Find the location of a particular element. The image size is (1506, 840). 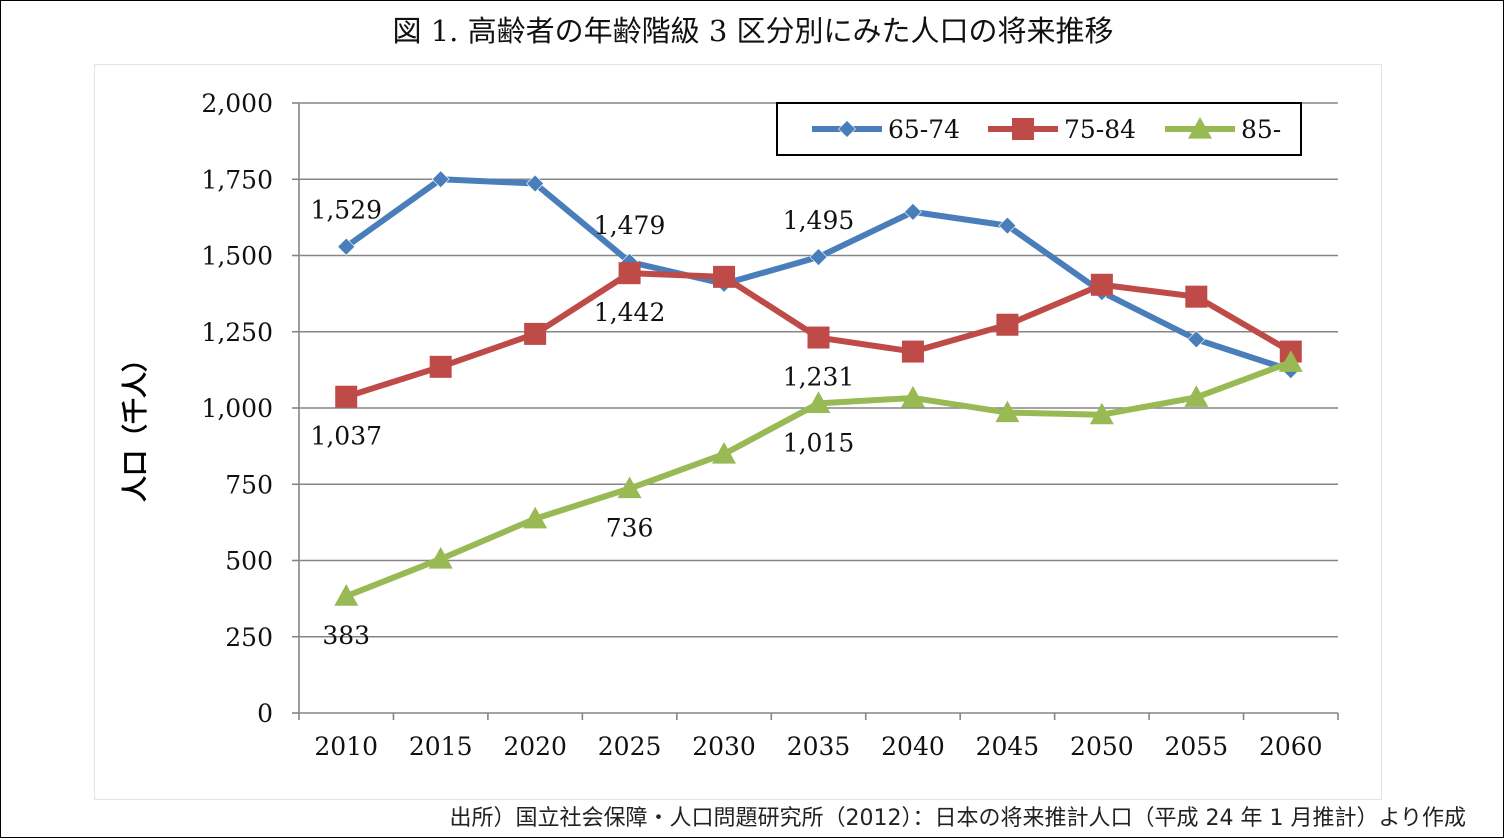

legend-label: 65-74 is located at coordinates (924, 129).